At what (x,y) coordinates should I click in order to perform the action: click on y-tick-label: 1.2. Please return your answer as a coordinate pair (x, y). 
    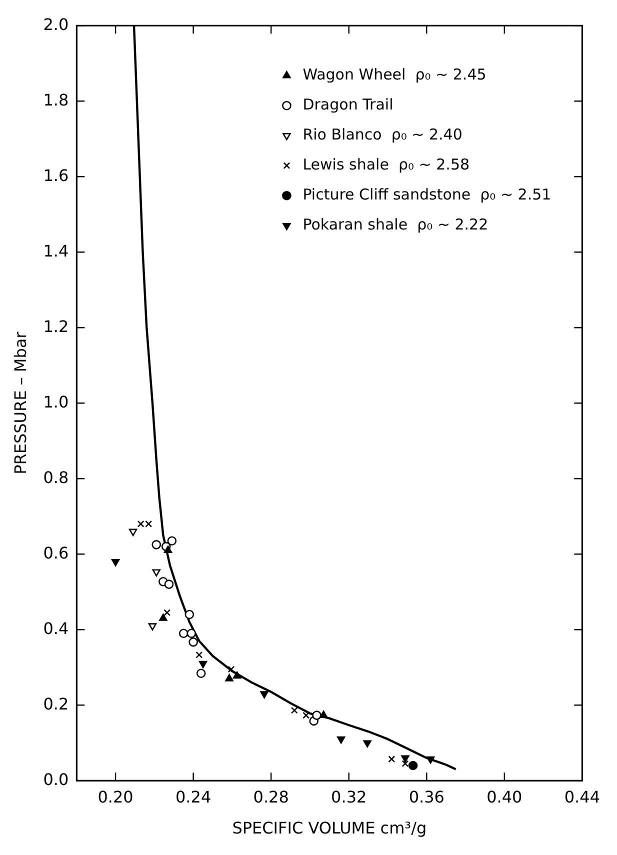
    Looking at the image, I should click on (56, 326).